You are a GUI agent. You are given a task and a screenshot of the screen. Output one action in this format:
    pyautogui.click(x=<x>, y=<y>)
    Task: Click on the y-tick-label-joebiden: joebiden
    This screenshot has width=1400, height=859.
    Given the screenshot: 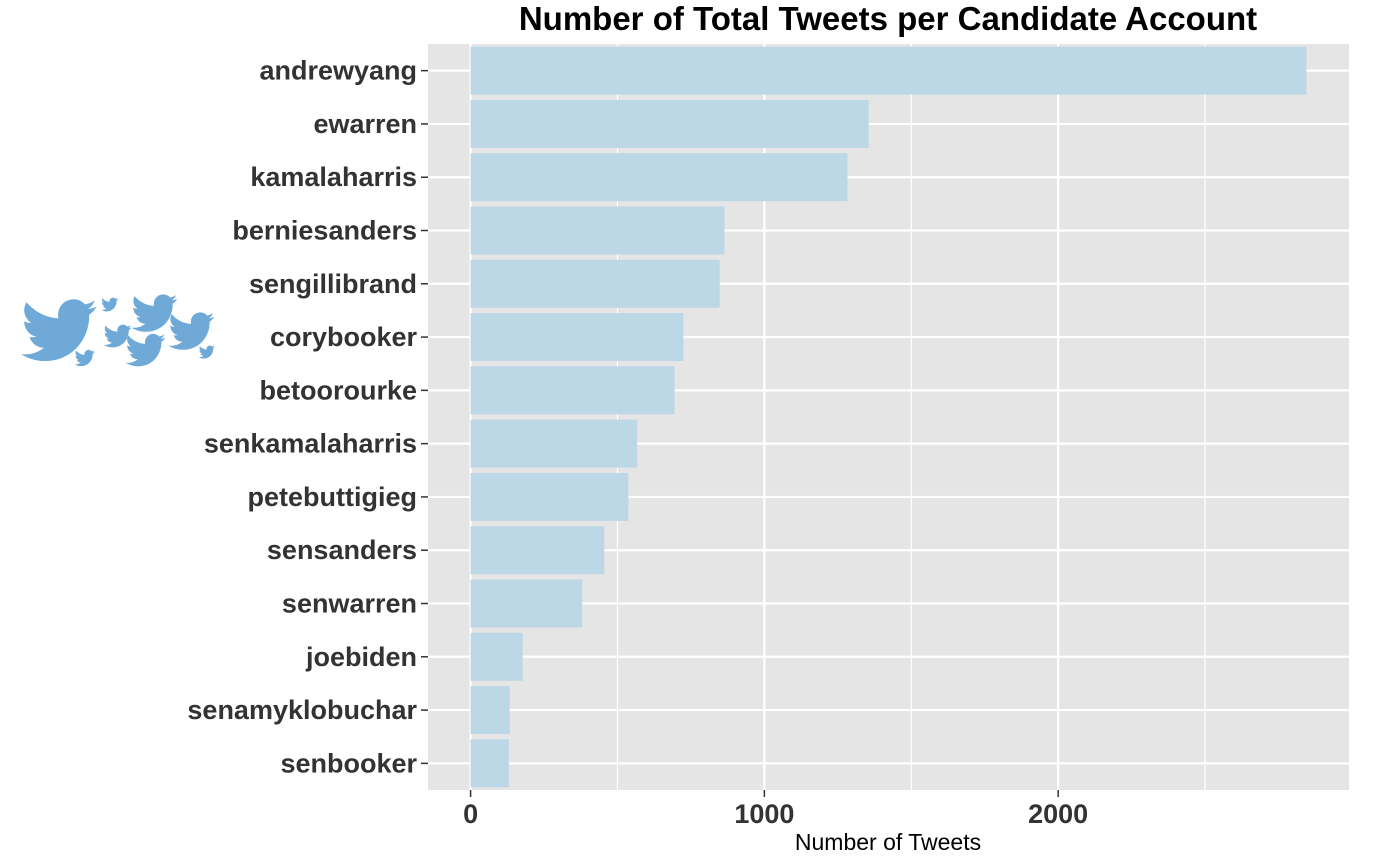 What is the action you would take?
    pyautogui.click(x=361, y=657)
    